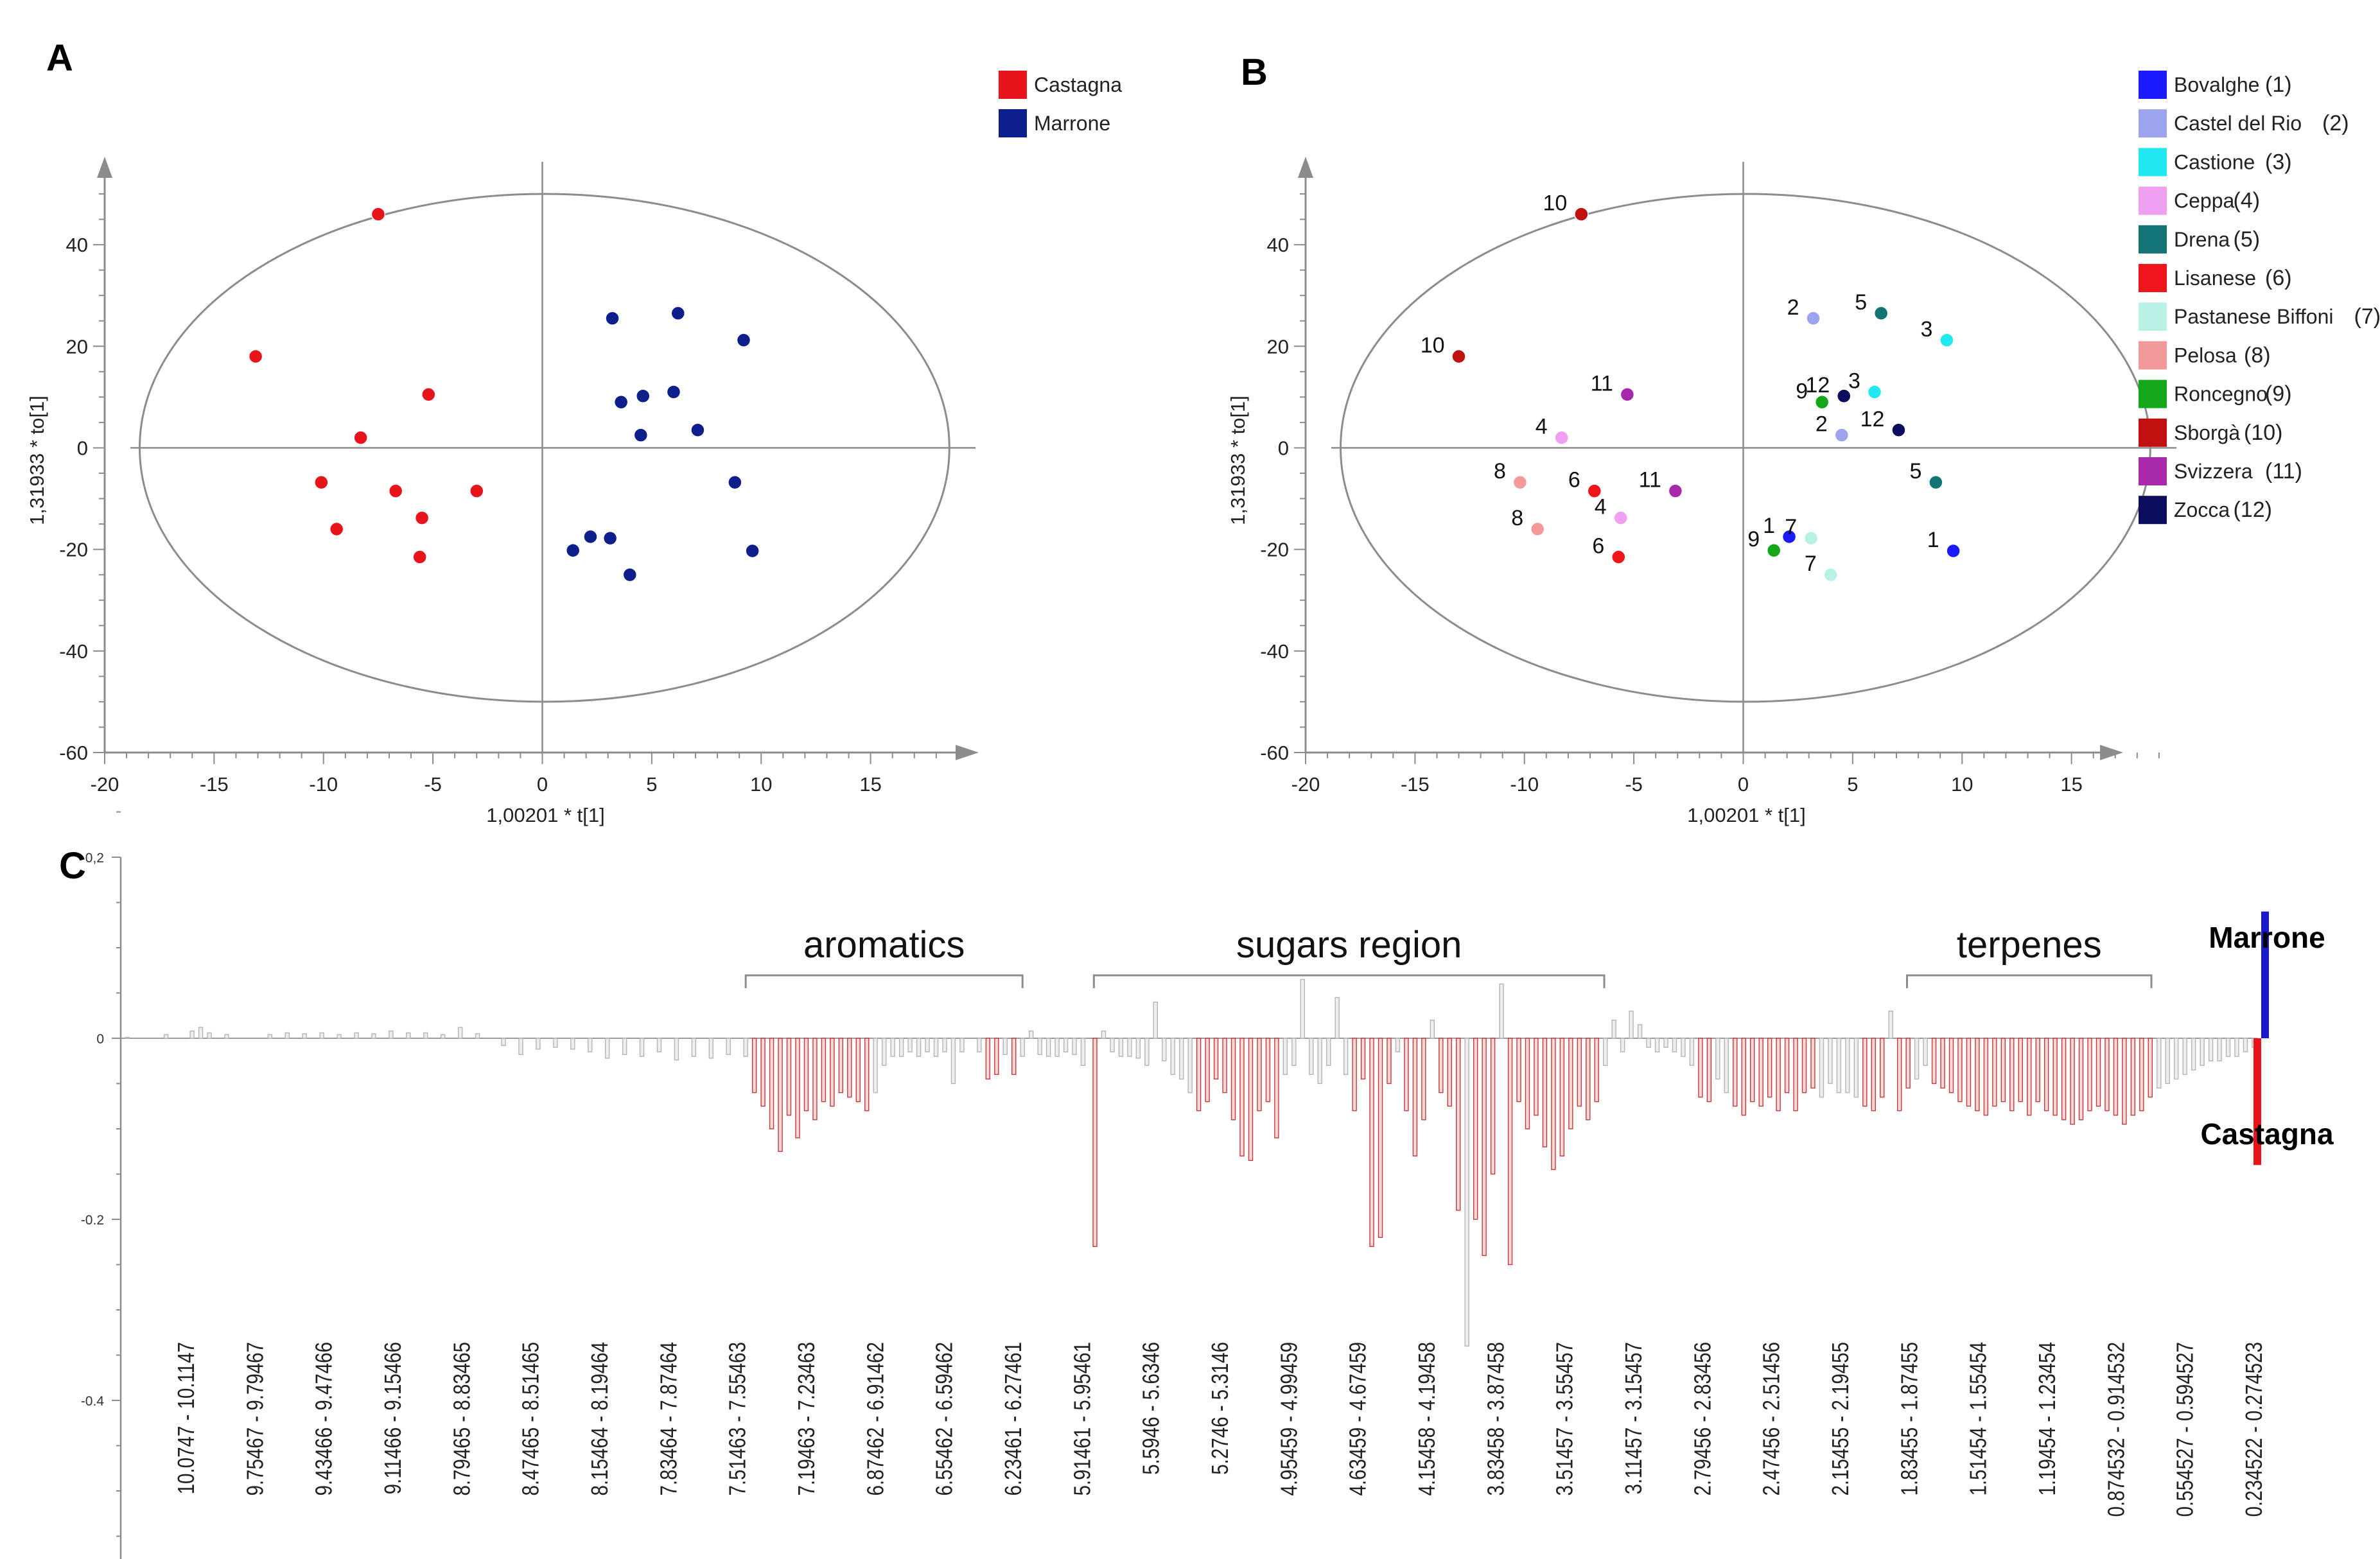 Image resolution: width=2380 pixels, height=1559 pixels. What do you see at coordinates (1753, 539) in the screenshot?
I see `data-point-label: 9` at bounding box center [1753, 539].